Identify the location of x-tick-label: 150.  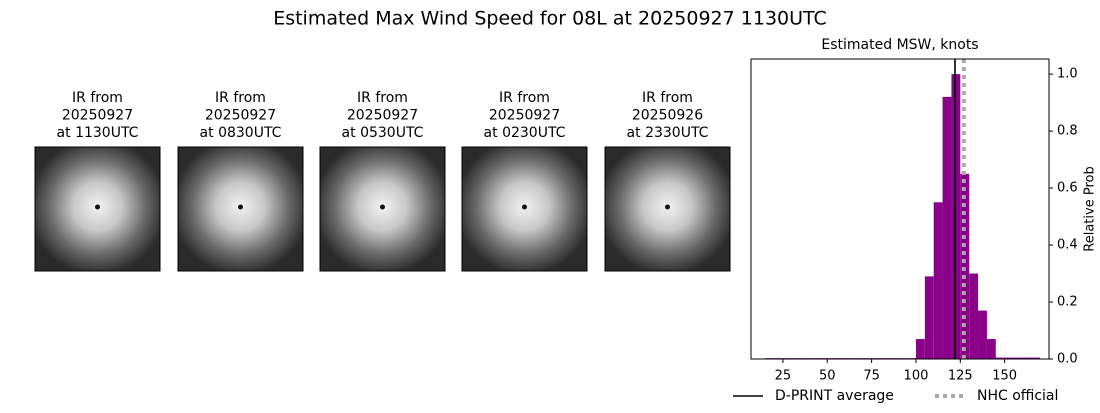
(1004, 376).